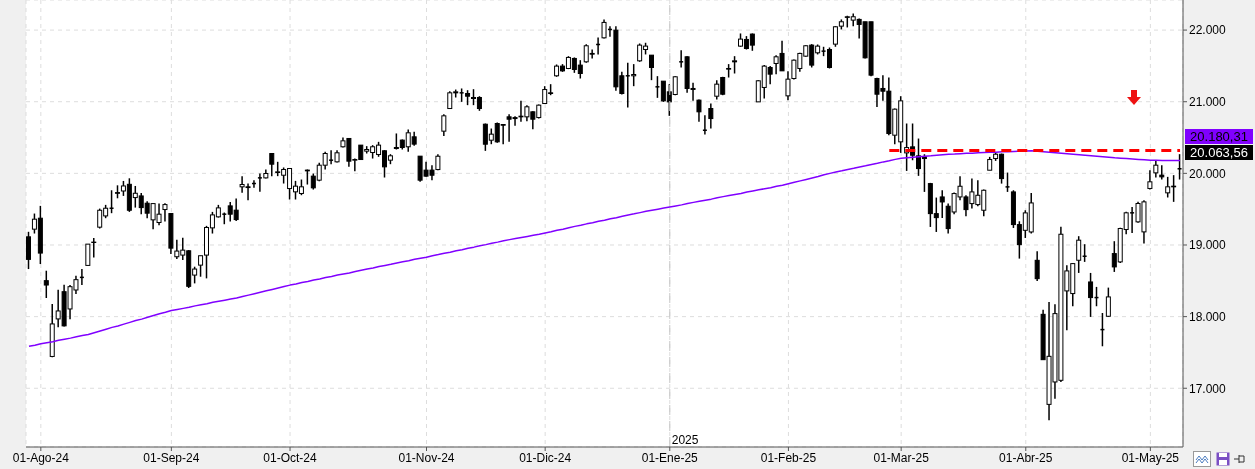 This screenshot has height=469, width=1255. What do you see at coordinates (41, 457) in the screenshot?
I see `x-tick-label: 01-Ago-24` at bounding box center [41, 457].